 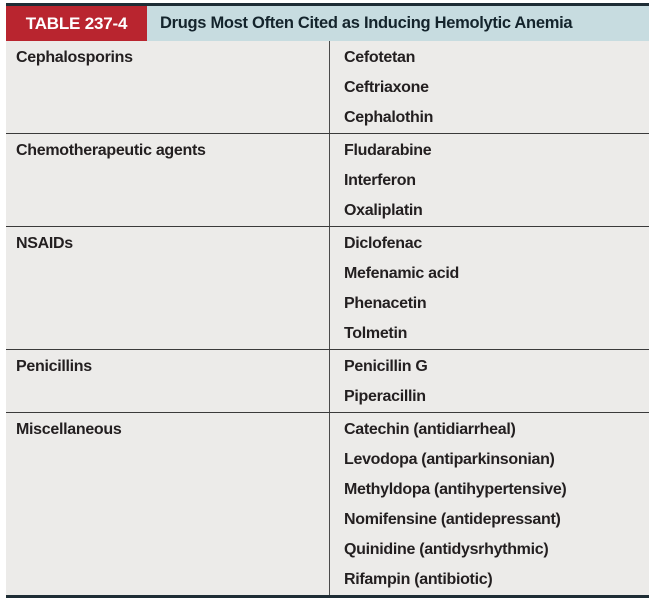 What do you see at coordinates (489, 381) in the screenshot?
I see `drugs-cell: Penicillin G Piperacillin` at bounding box center [489, 381].